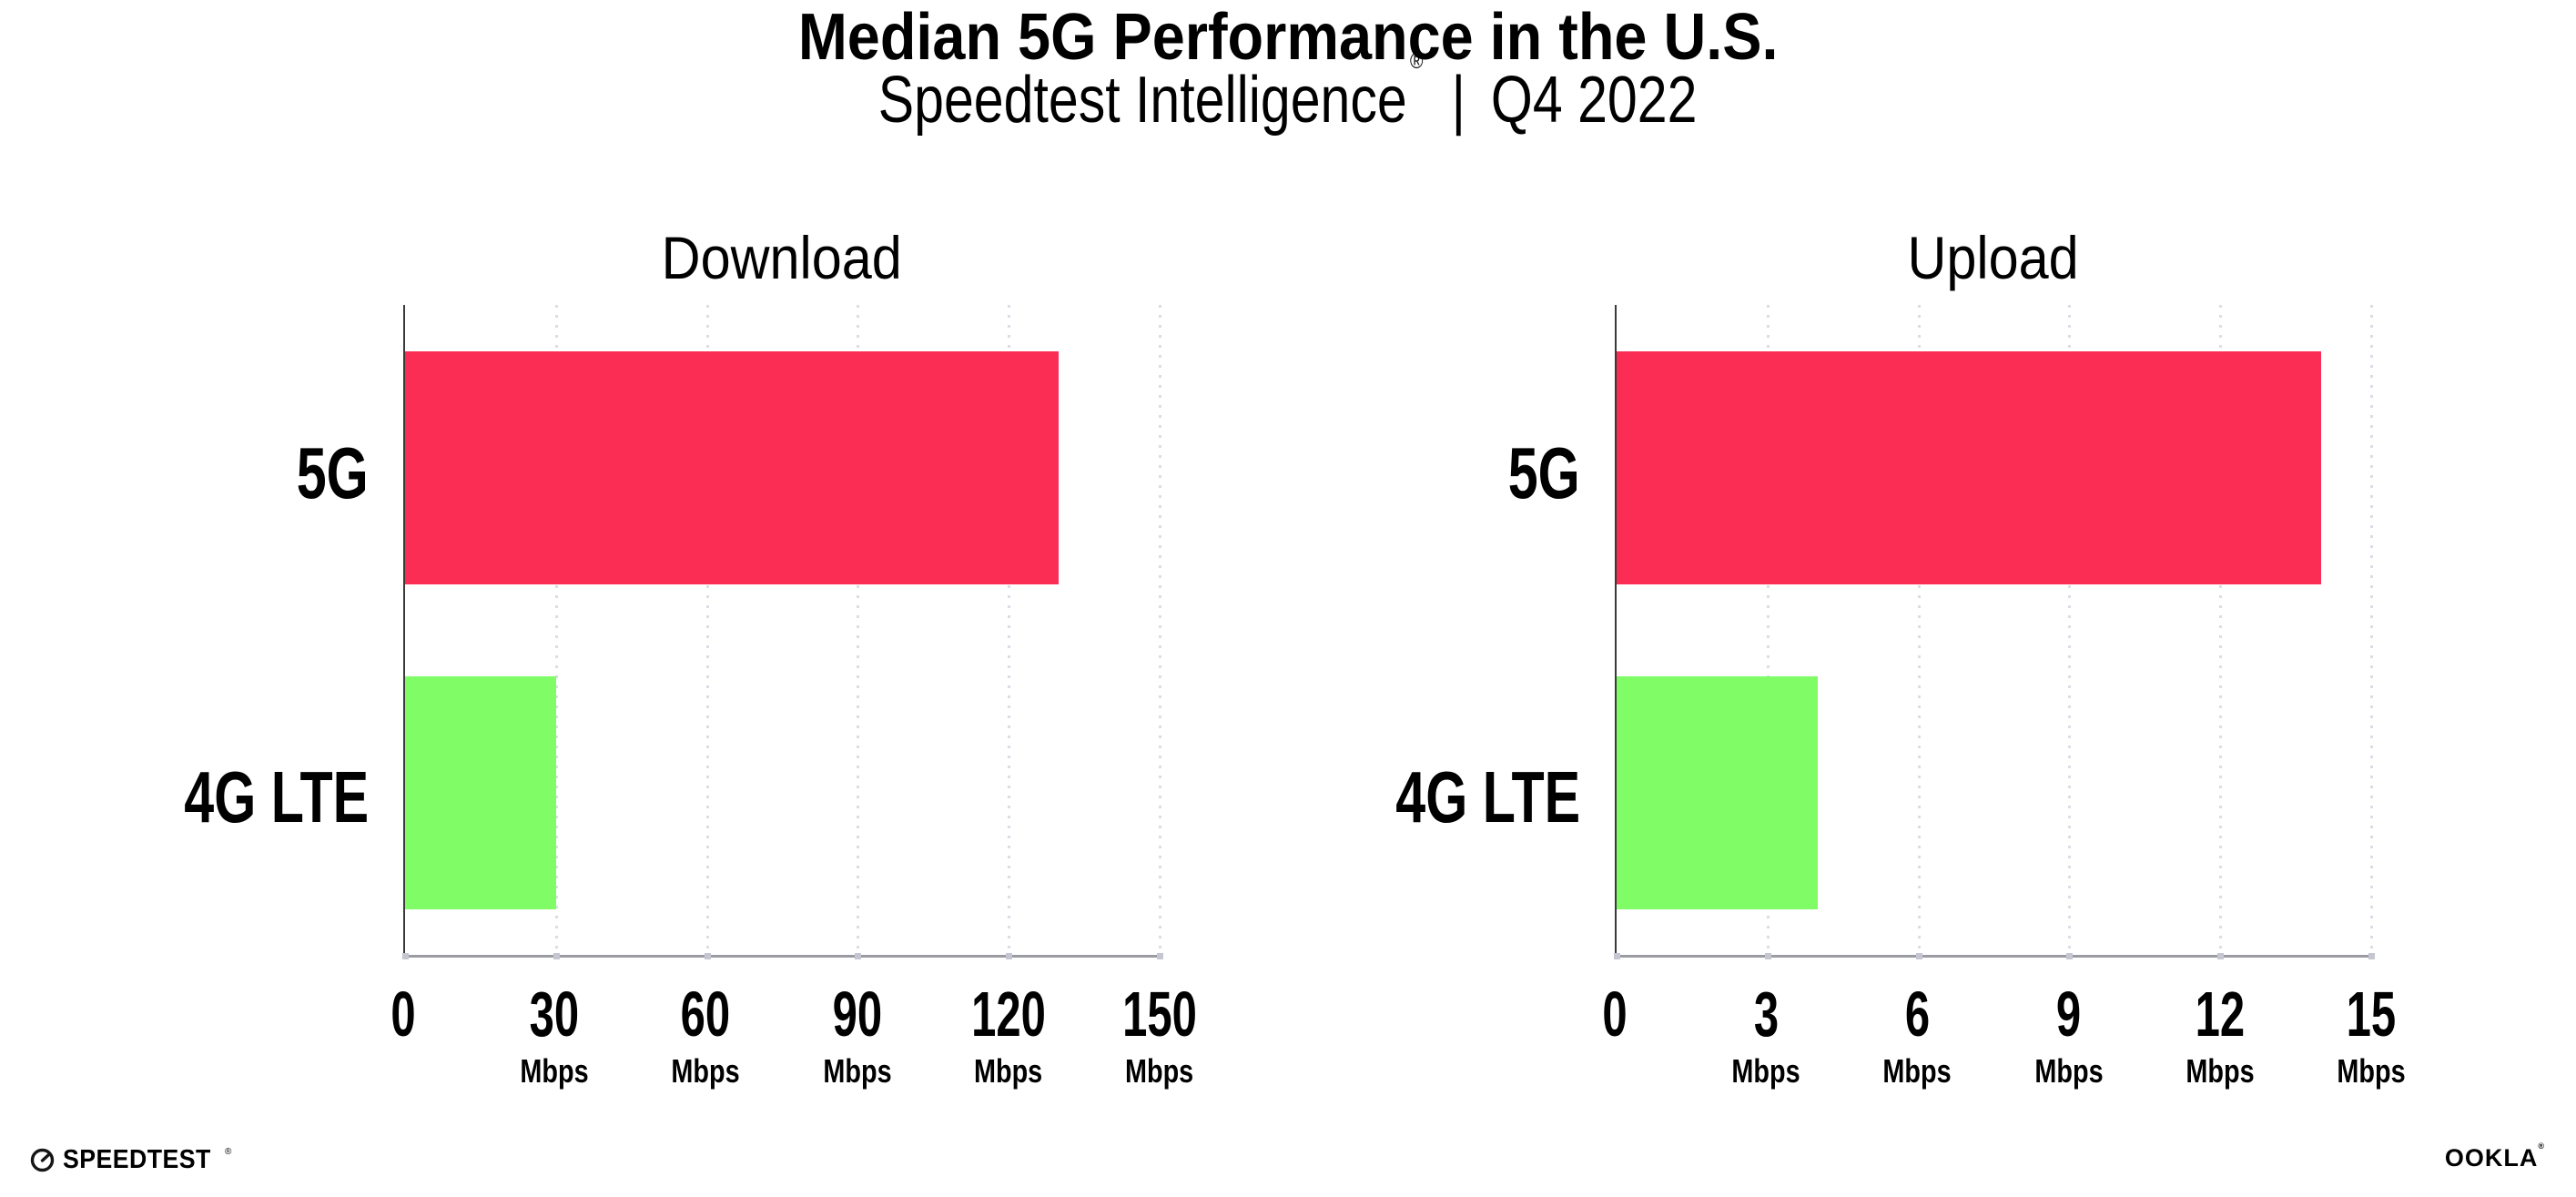  What do you see at coordinates (706, 1015) in the screenshot?
I see `tick-value: 60` at bounding box center [706, 1015].